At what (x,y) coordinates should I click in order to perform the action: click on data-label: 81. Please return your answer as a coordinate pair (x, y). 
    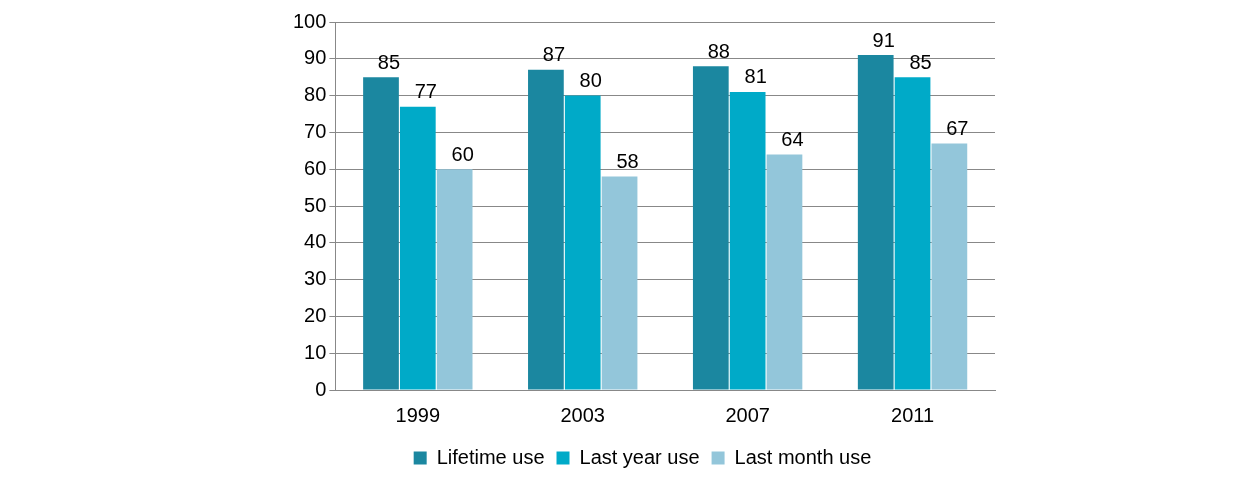
    Looking at the image, I should click on (755, 76).